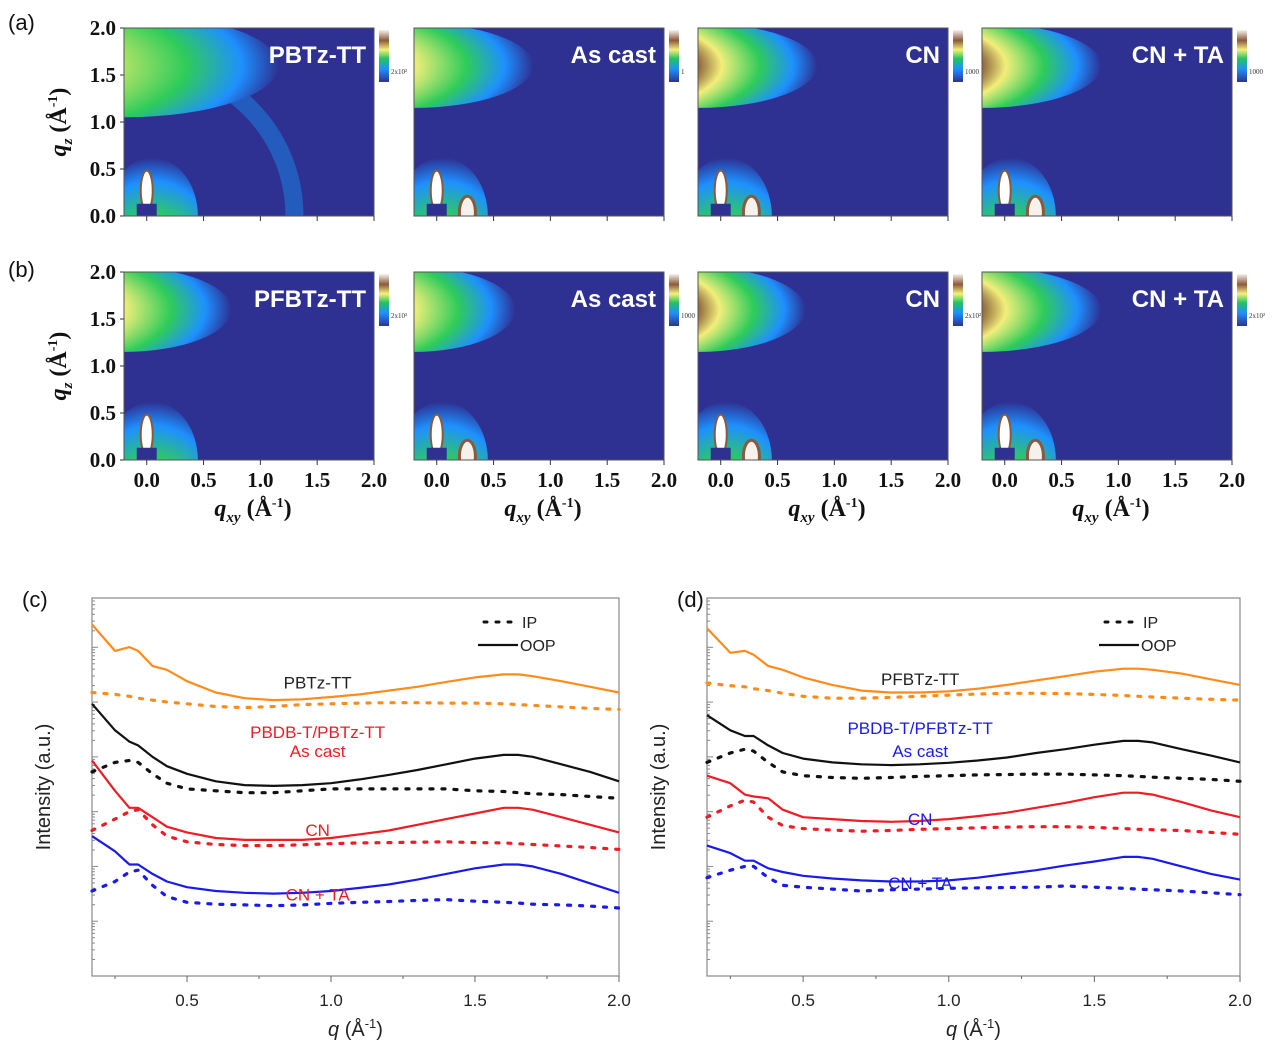 This screenshot has width=1286, height=1061. Describe the element at coordinates (21, 269) in the screenshot. I see `panel-label-b: (b)` at that location.